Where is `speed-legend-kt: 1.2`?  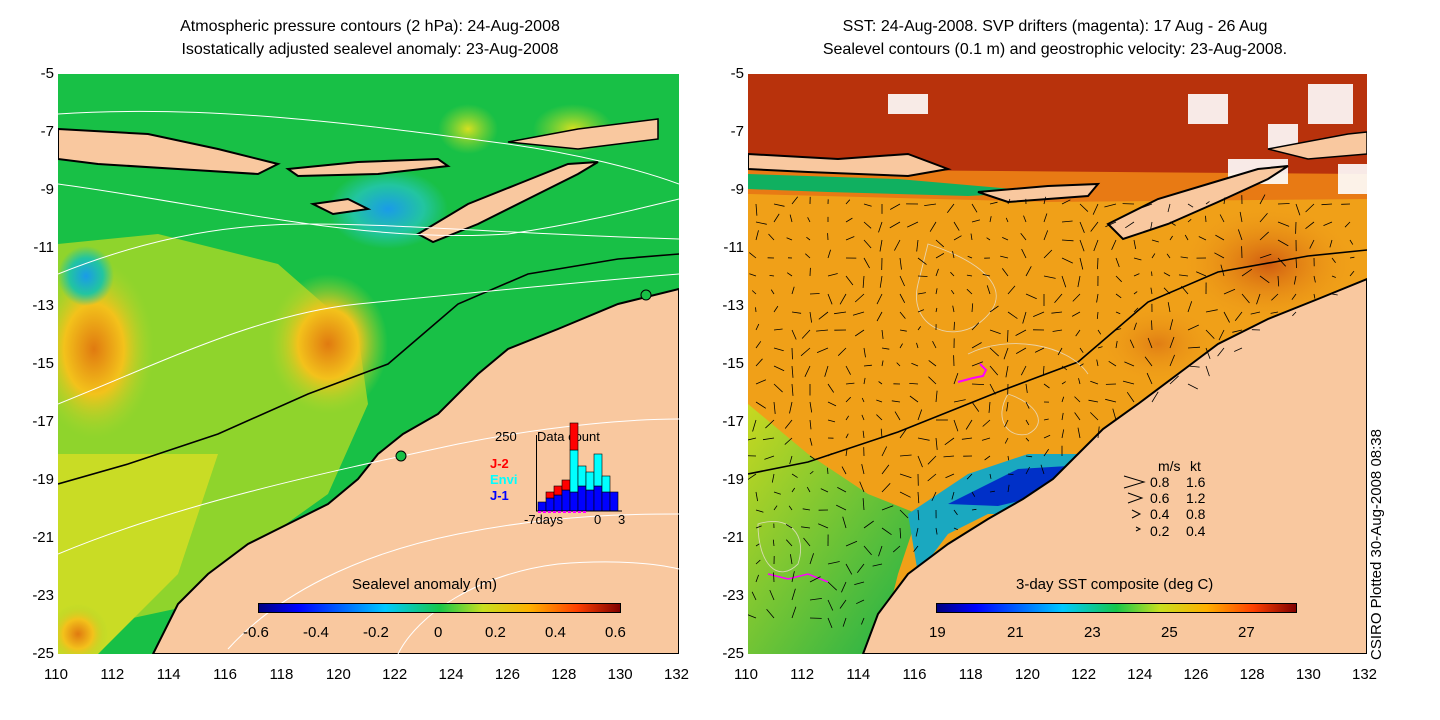 speed-legend-kt: 1.2 is located at coordinates (1196, 498).